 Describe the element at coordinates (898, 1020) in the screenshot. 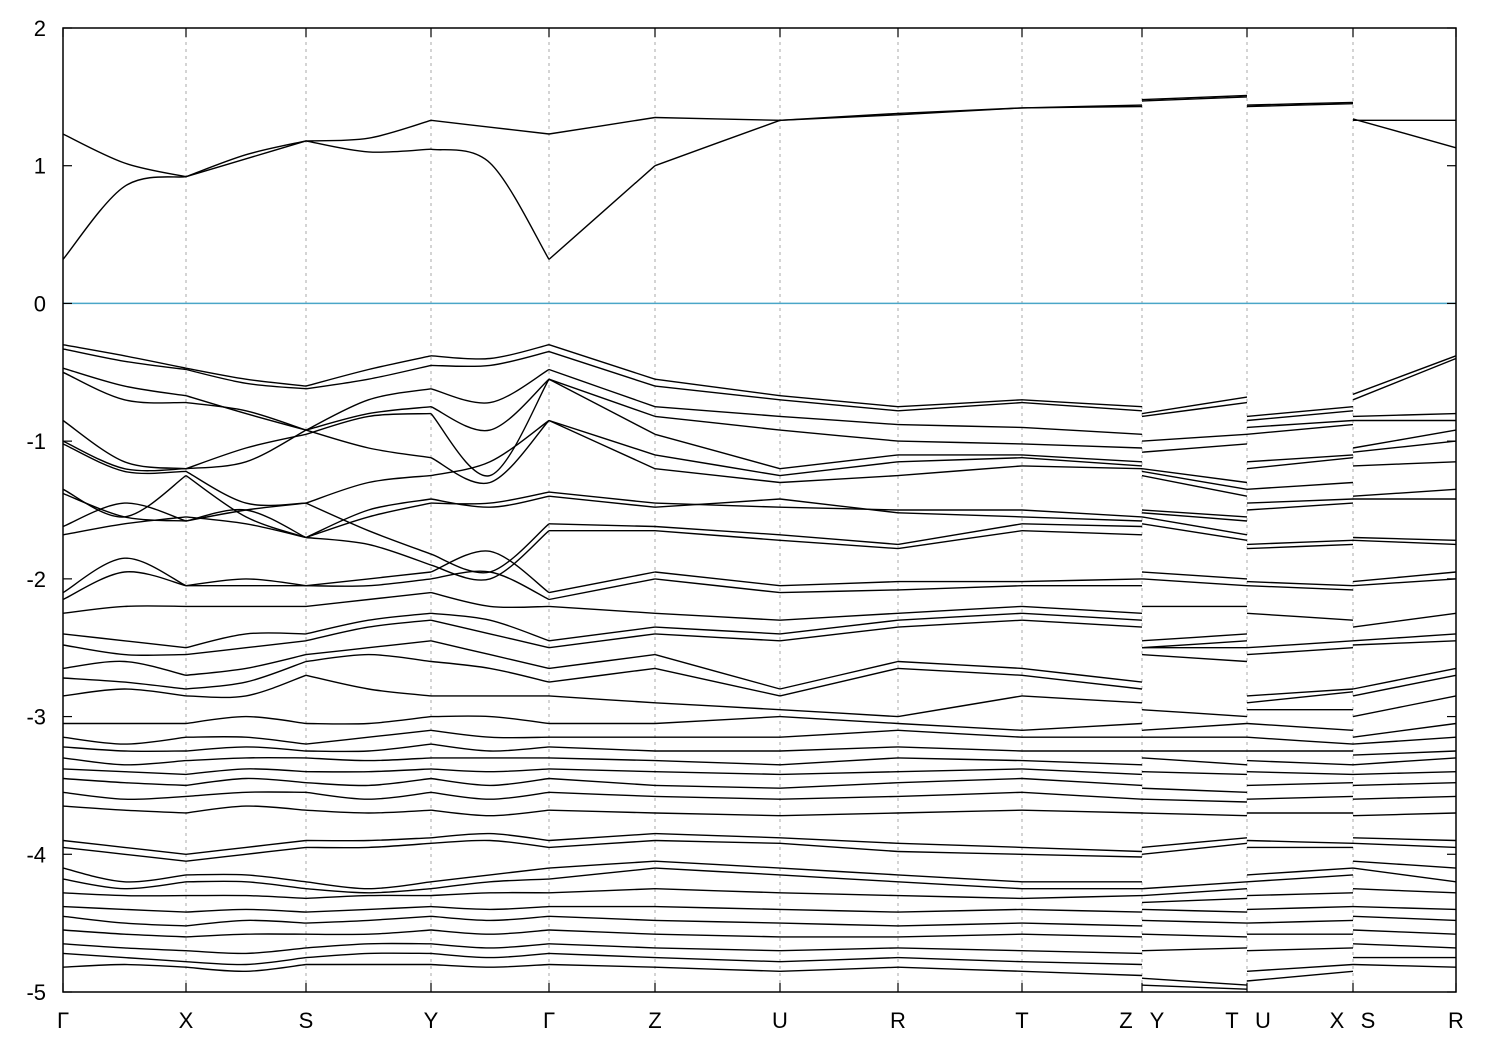

I see `x-tick-label: R` at that location.